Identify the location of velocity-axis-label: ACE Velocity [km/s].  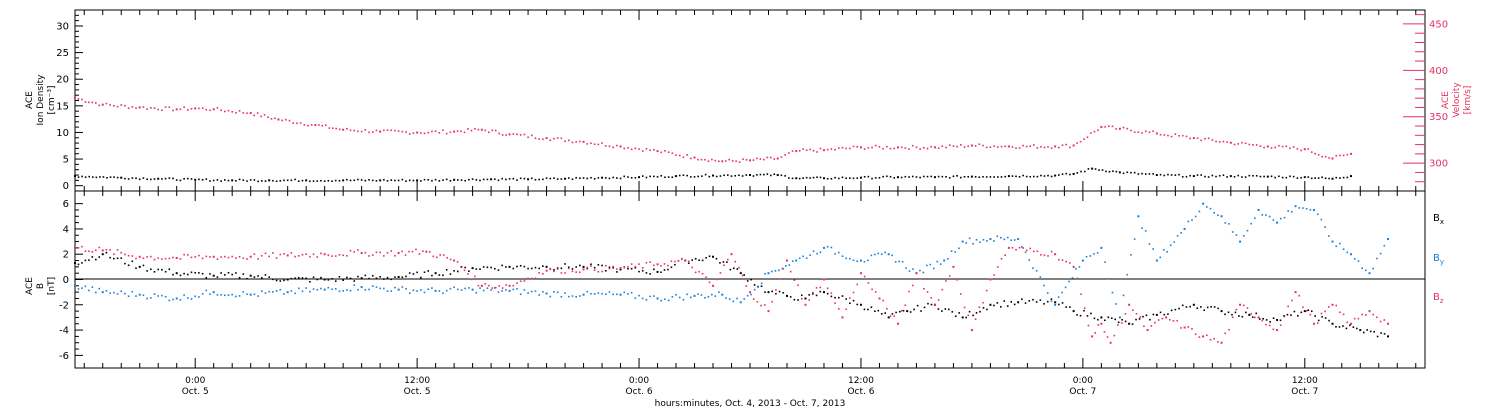
(1457, 100).